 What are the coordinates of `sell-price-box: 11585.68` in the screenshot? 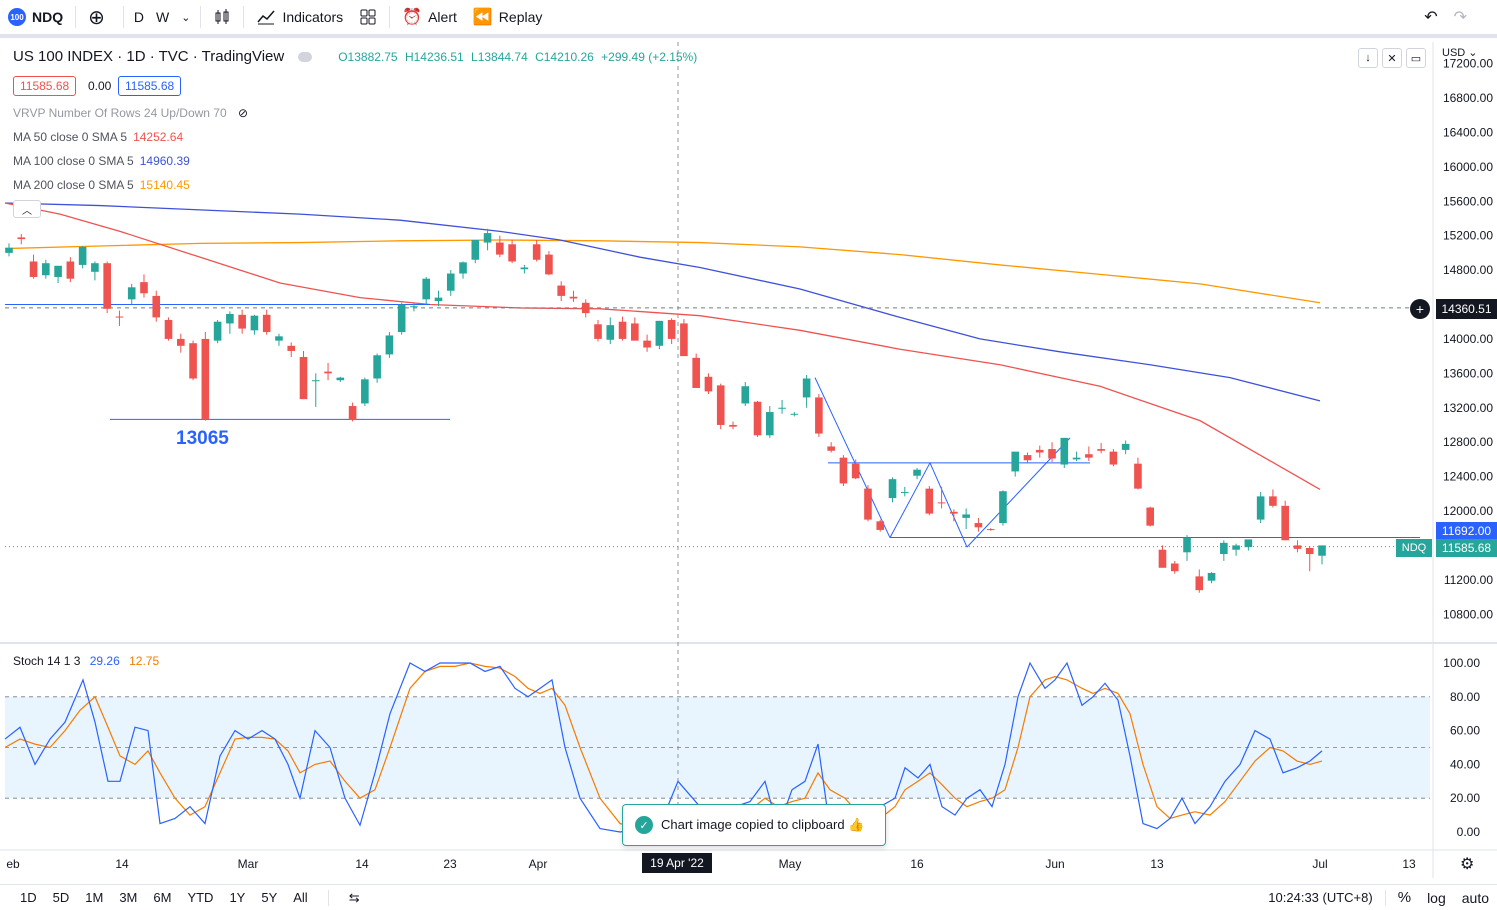 It's located at (45, 86).